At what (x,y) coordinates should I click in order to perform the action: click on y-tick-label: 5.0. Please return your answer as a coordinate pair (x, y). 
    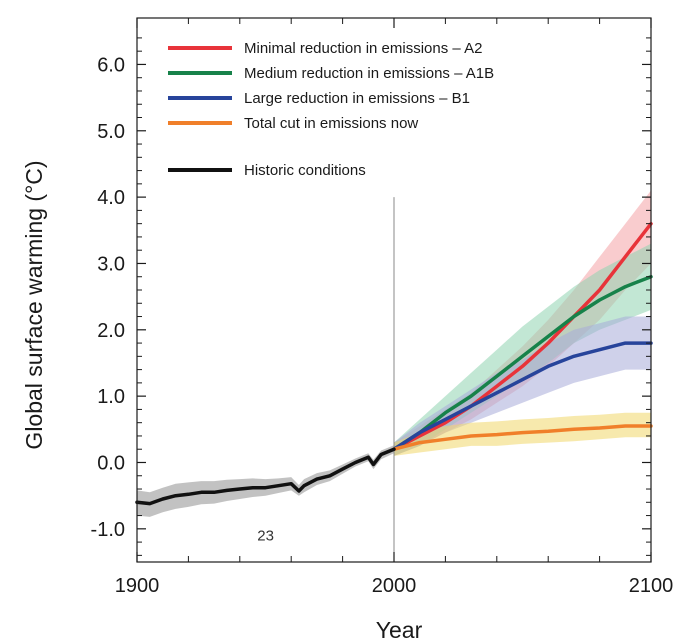
    Looking at the image, I should click on (111, 132).